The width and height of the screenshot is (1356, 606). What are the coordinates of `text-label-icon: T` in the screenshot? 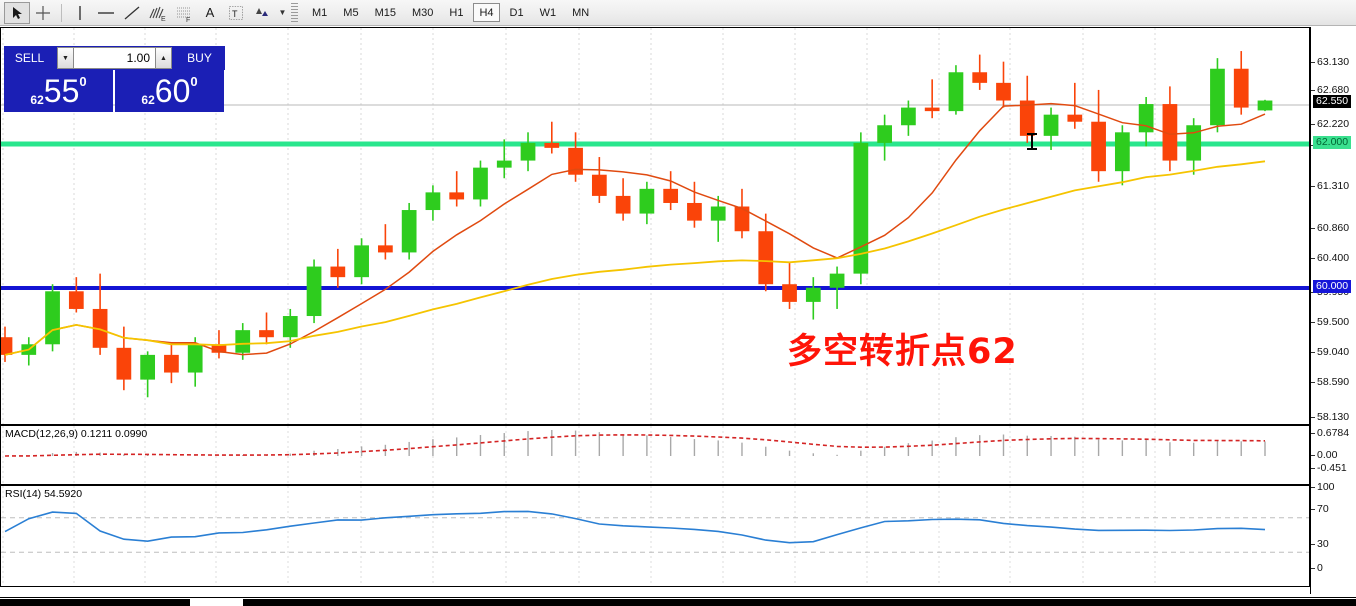 It's located at (236, 13).